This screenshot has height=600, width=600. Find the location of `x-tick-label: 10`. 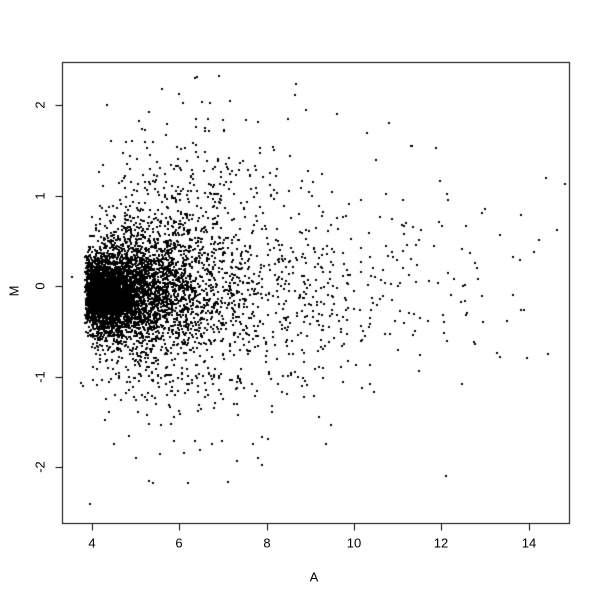

x-tick-label: 10 is located at coordinates (354, 543).